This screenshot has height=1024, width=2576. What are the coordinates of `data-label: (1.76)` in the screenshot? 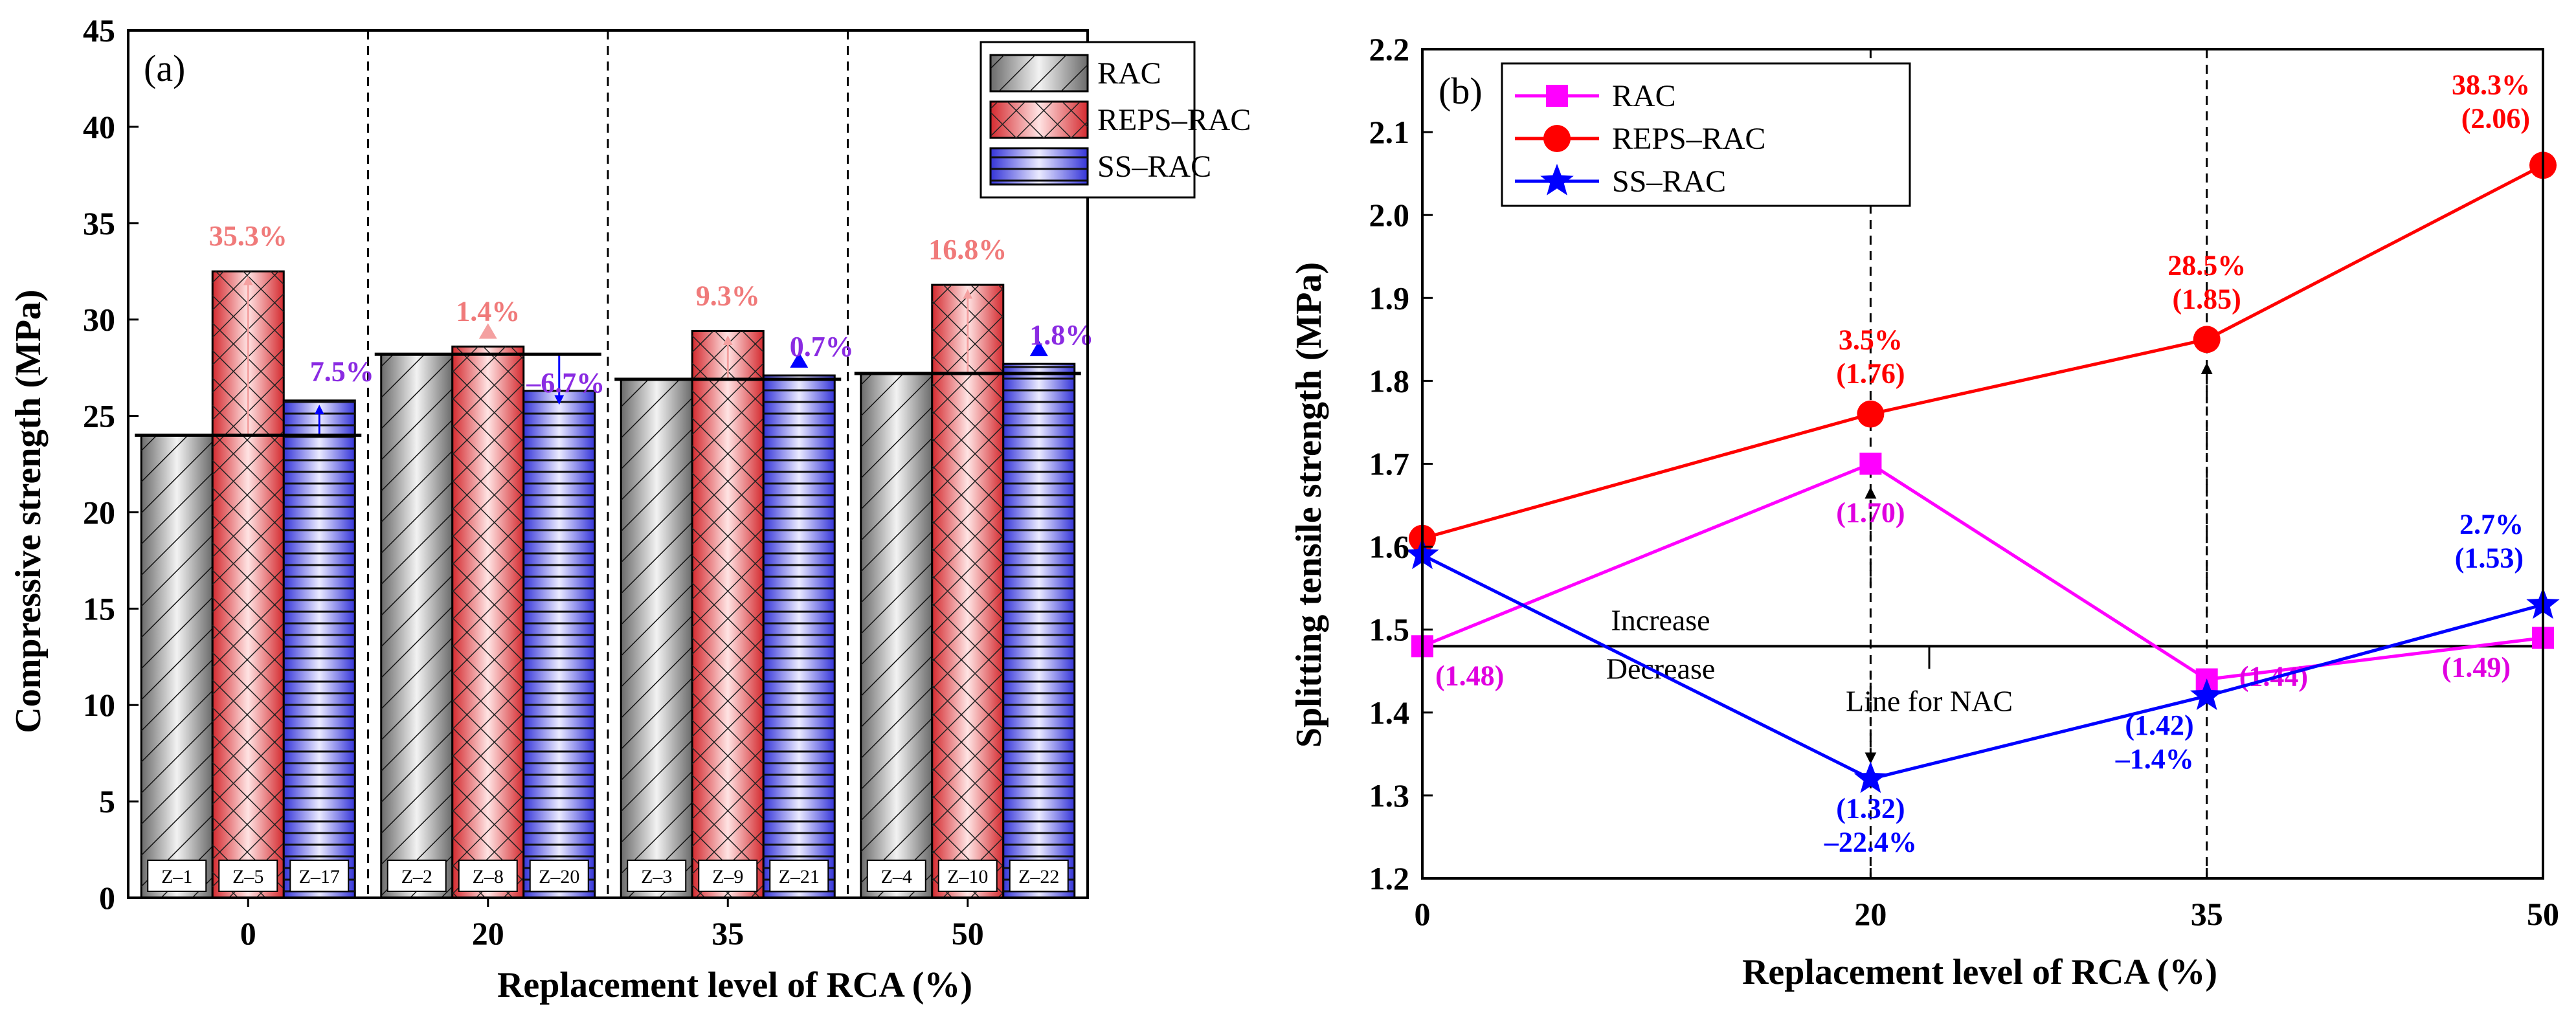 It's located at (1870, 374).